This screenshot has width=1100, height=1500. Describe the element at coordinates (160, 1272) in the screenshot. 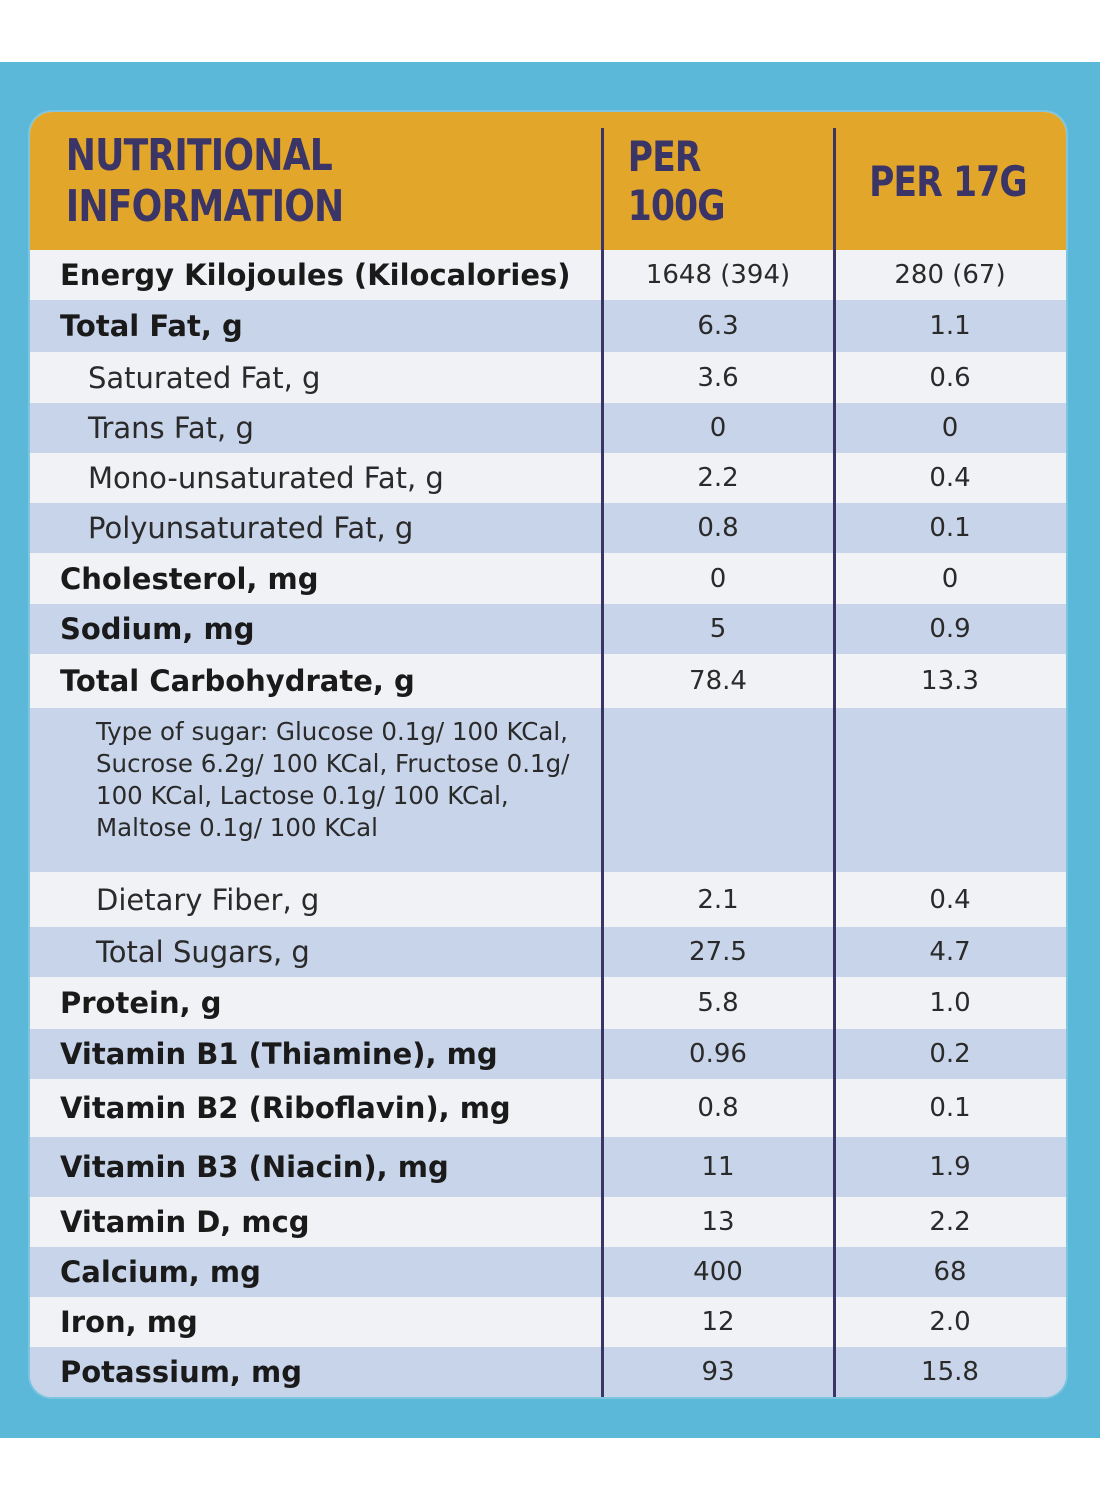

I see `nutrient-name: Calcium, mg` at that location.